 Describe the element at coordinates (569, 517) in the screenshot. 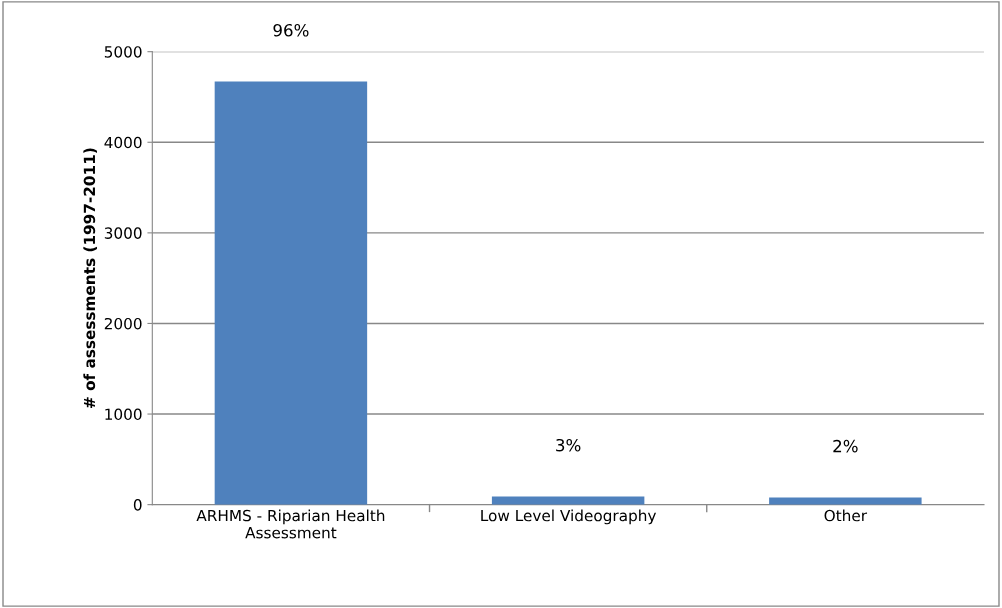

I see `x-tick-label: Low Level Videography` at that location.